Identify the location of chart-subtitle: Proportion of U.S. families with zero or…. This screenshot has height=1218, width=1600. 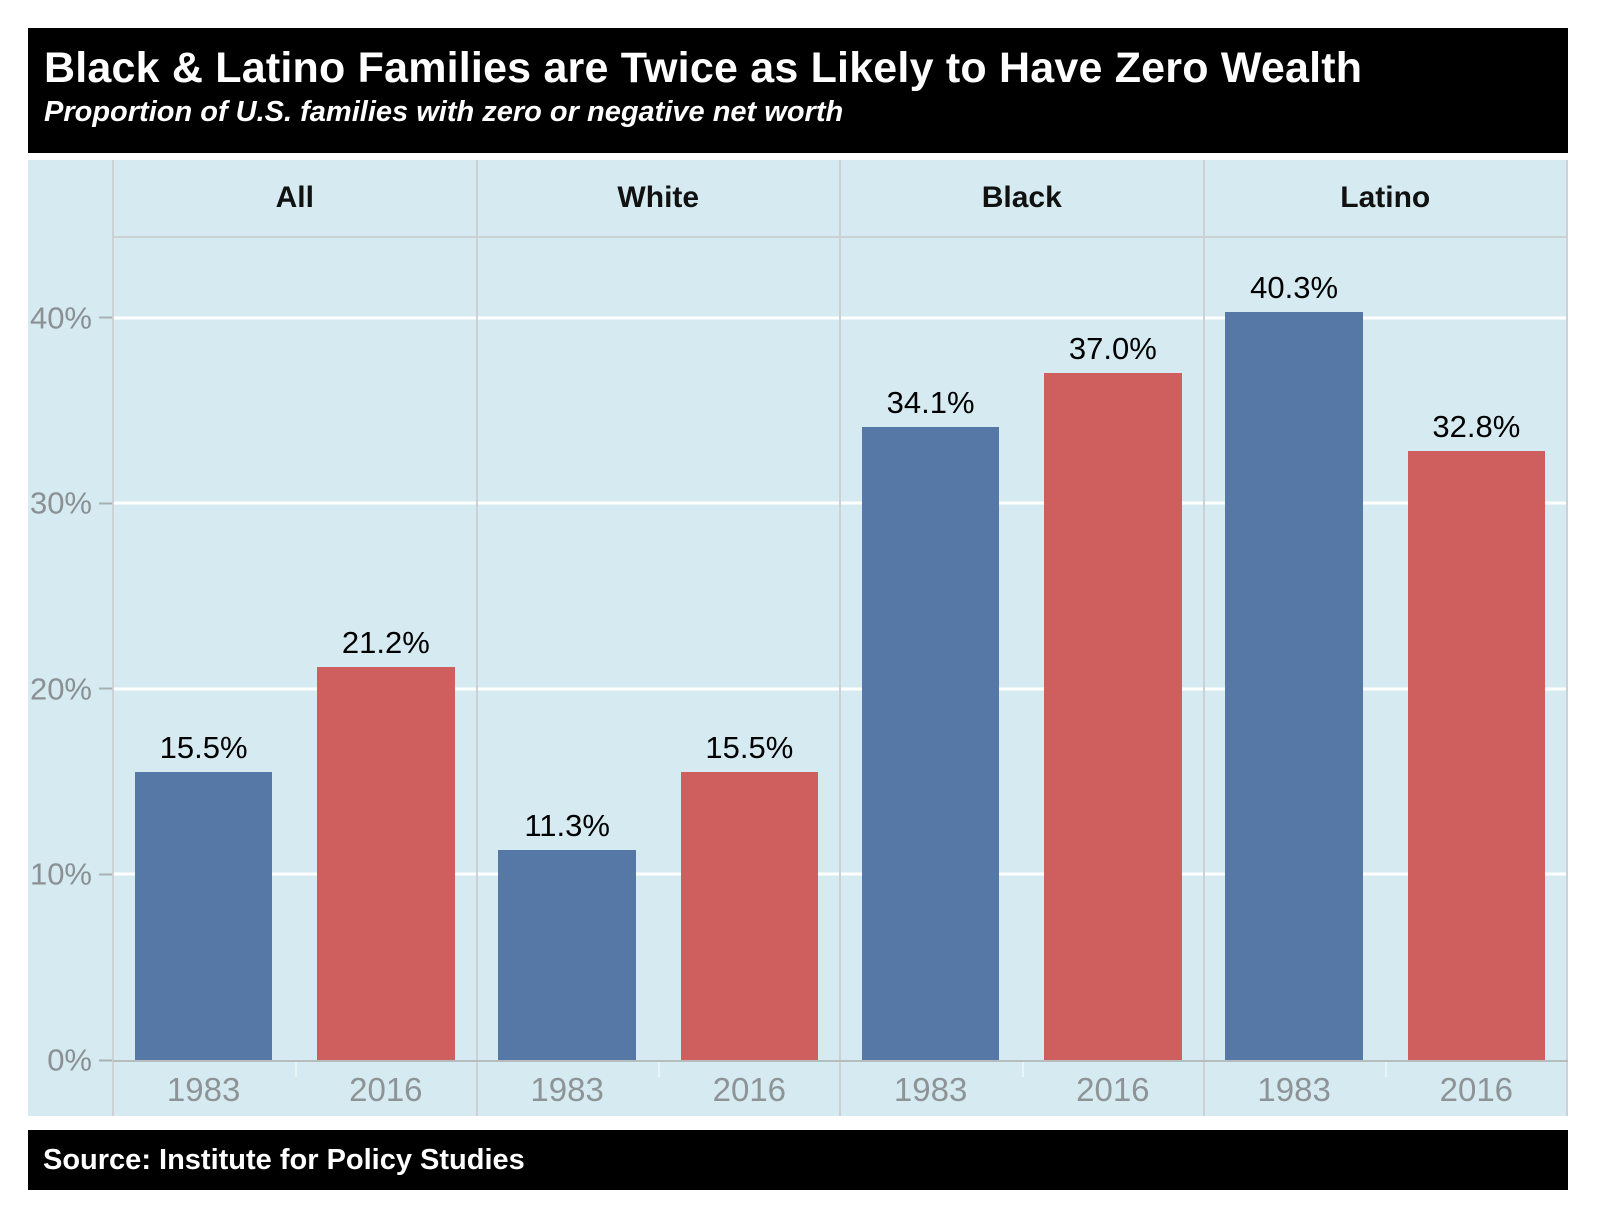
(444, 112).